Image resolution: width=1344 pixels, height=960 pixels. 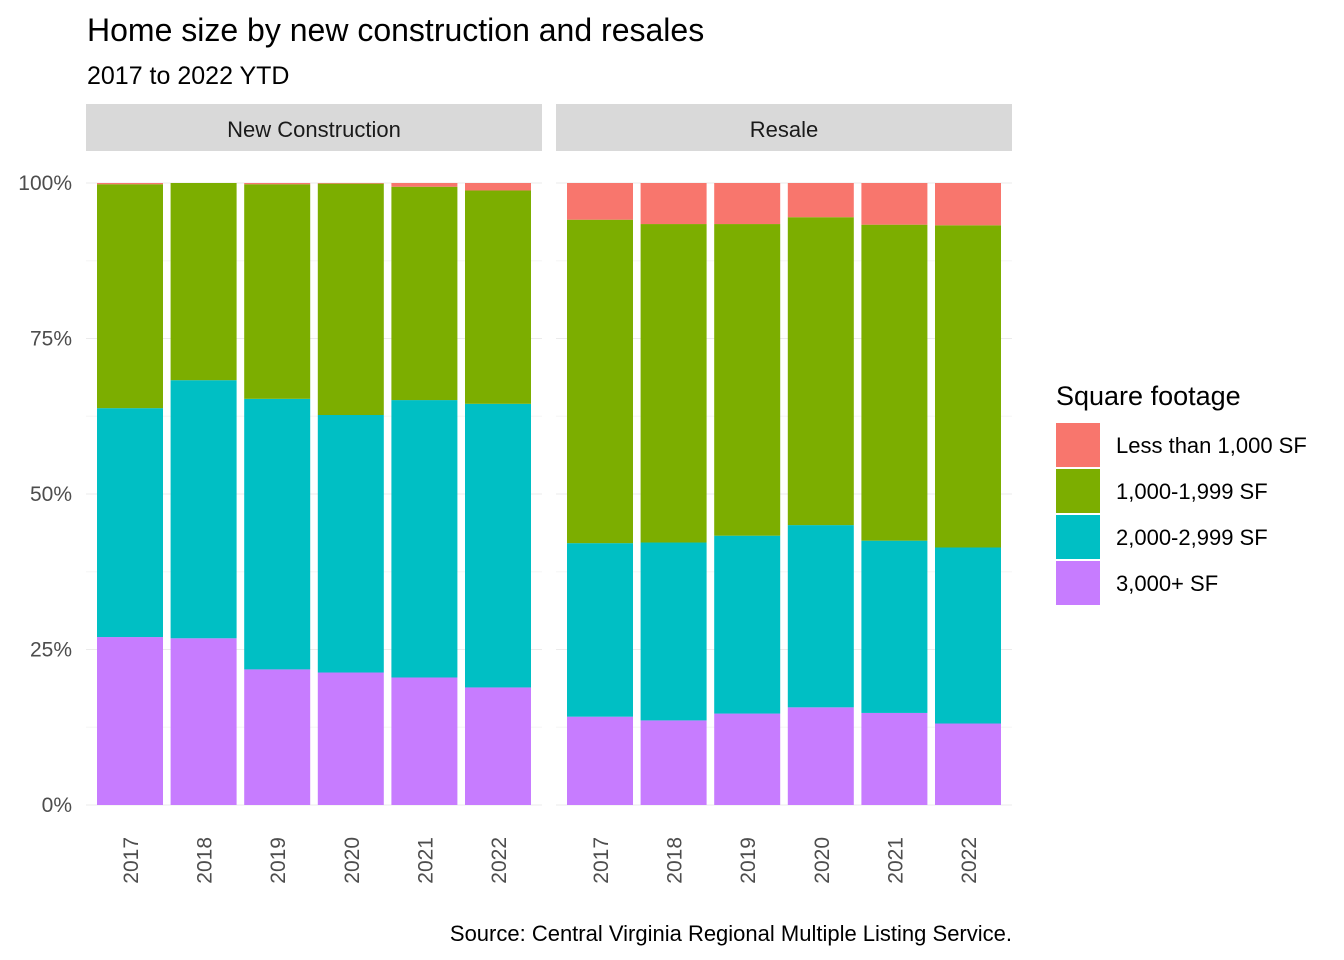 What do you see at coordinates (424, 539) in the screenshot?
I see `bar-segment-new-construction-2021-2-000-2-999-sf` at bounding box center [424, 539].